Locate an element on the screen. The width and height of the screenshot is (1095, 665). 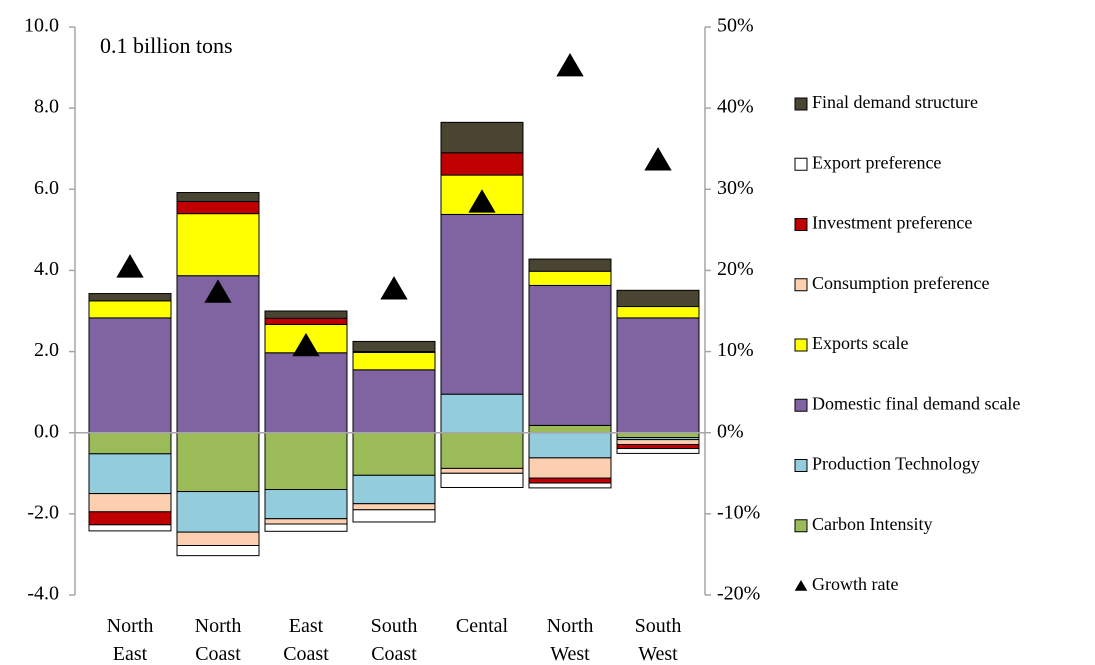
legend-marker is located at coordinates (801, 585).